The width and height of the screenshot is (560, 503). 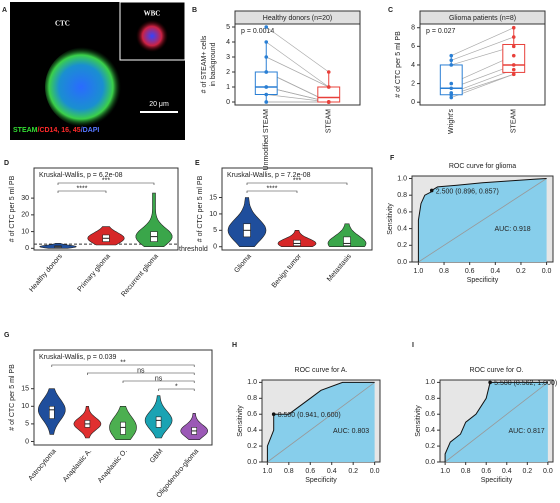 I want to click on x-tick-label: Glioma, so click(x=243, y=264).